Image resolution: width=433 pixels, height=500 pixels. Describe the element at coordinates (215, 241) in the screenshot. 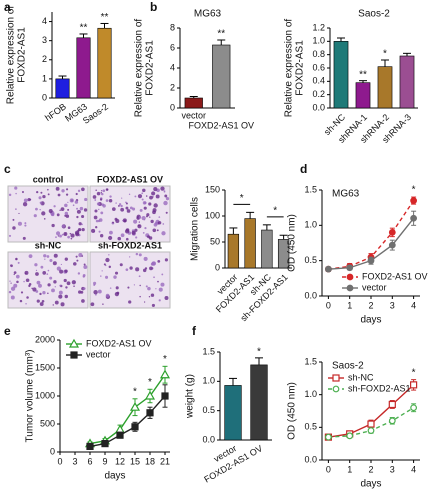

I see `y-tick-label: 50` at that location.